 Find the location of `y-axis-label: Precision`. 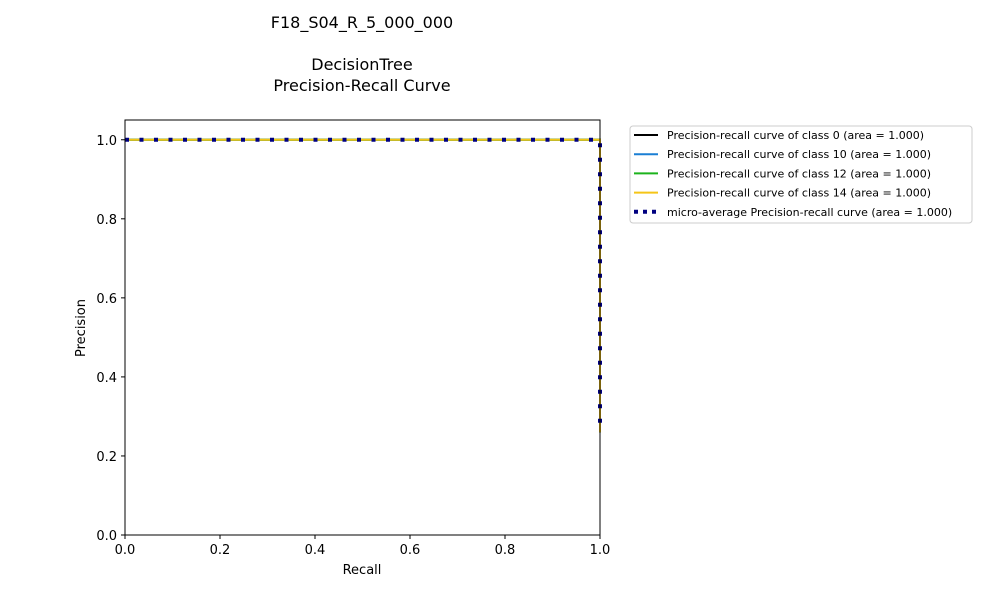

y-axis-label: Precision is located at coordinates (81, 328).